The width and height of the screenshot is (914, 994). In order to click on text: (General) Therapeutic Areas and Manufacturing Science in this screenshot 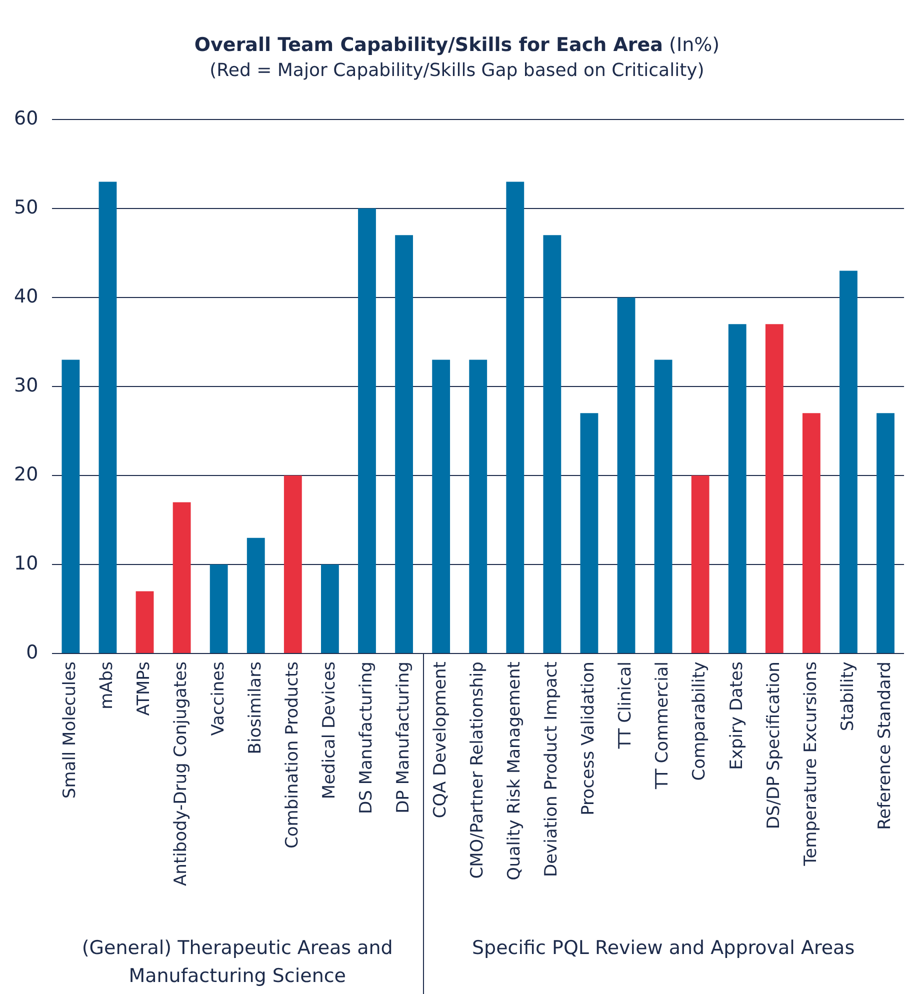, I will do `click(237, 962)`.